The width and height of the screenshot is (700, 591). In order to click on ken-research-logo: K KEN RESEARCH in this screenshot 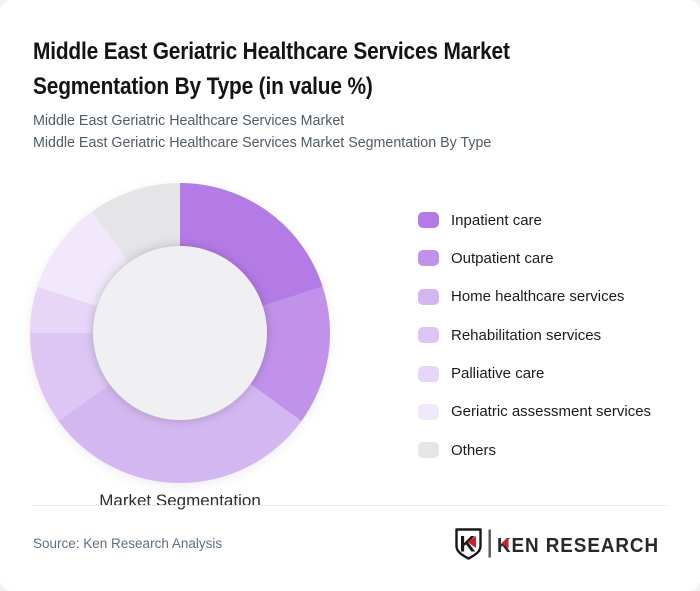, I will do `click(557, 544)`.